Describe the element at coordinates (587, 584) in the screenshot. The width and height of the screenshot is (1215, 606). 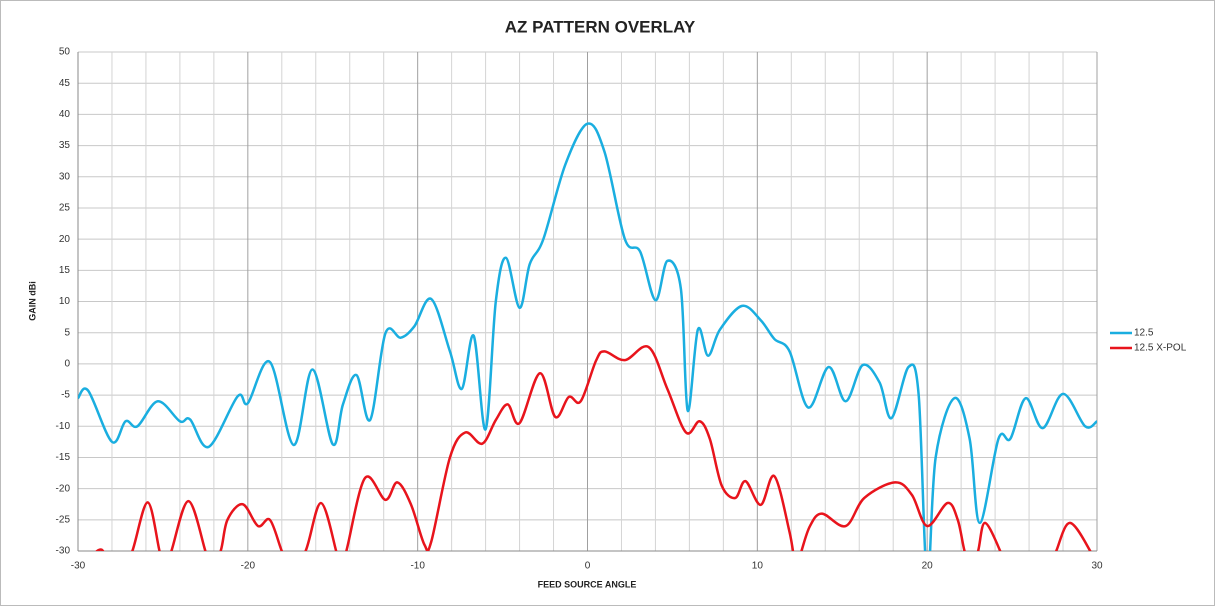
I see `x-axis-label: FEED SOURCE ANGLE` at that location.